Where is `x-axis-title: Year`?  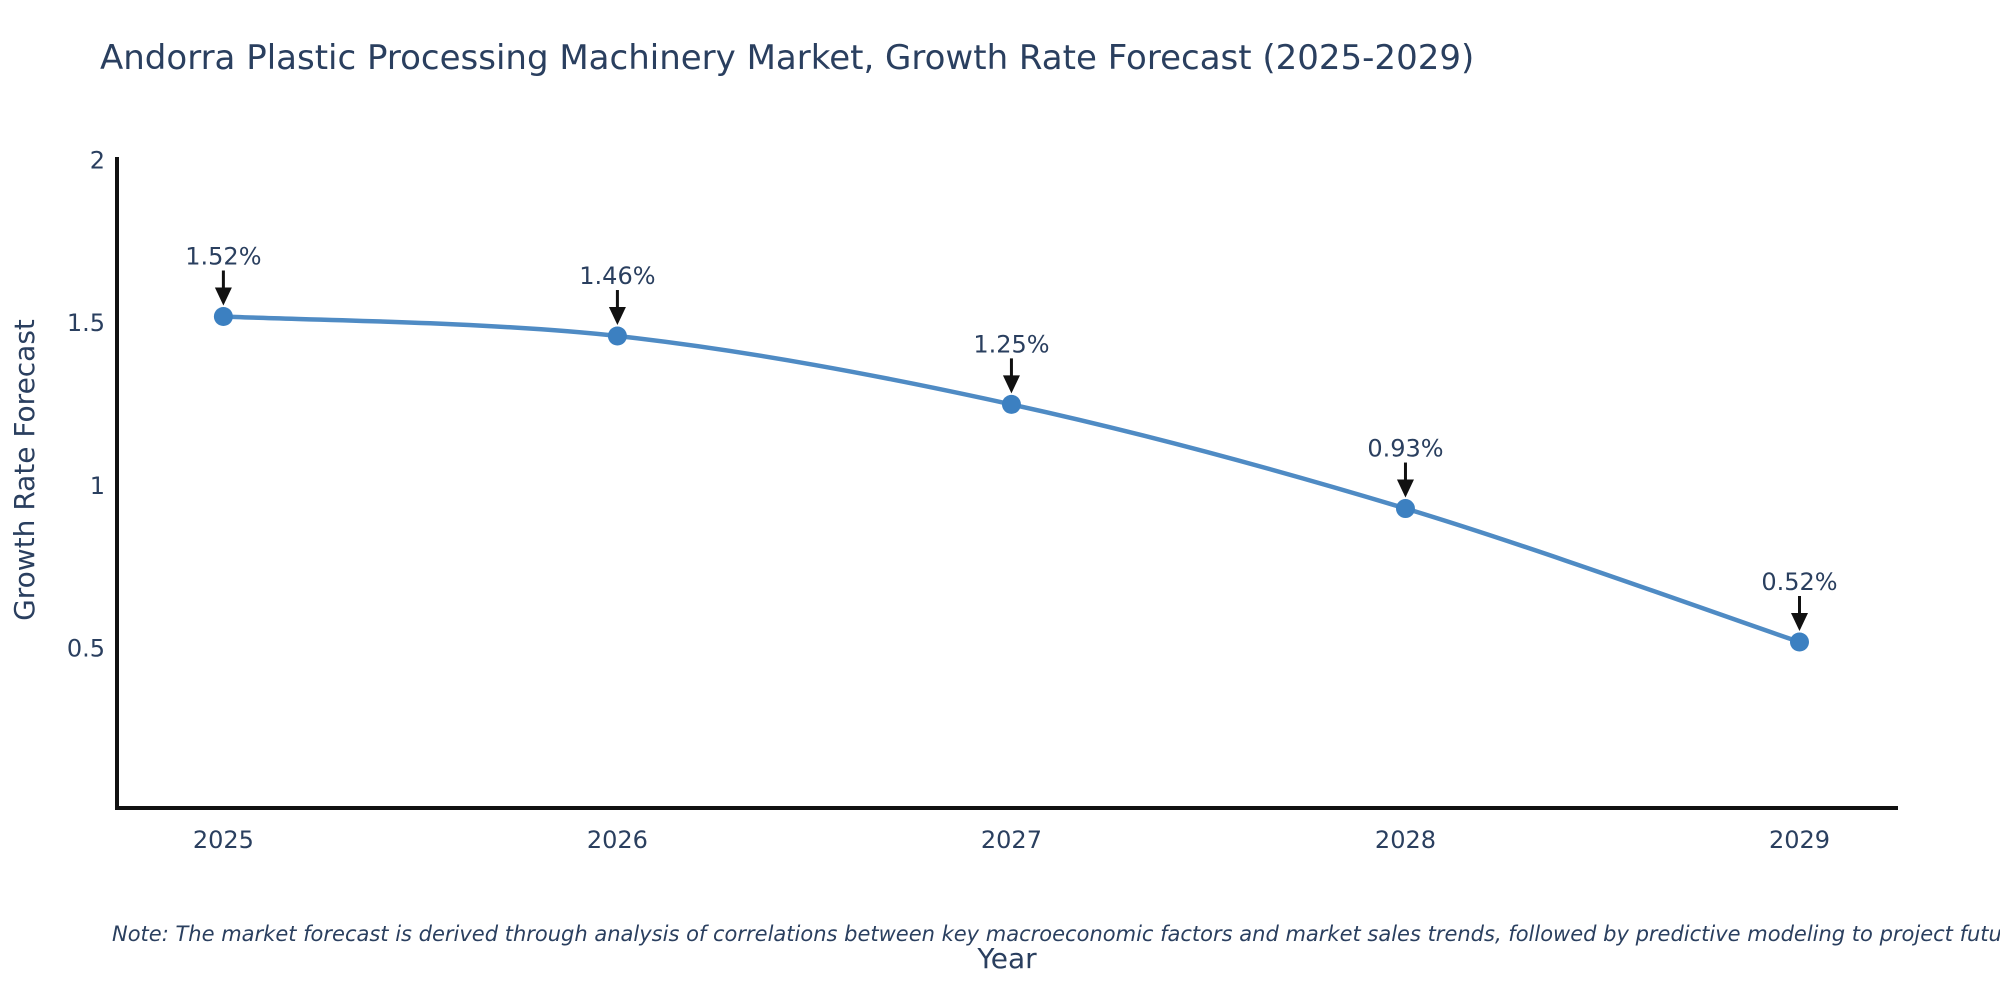
x-axis-title: Year is located at coordinates (1006, 958).